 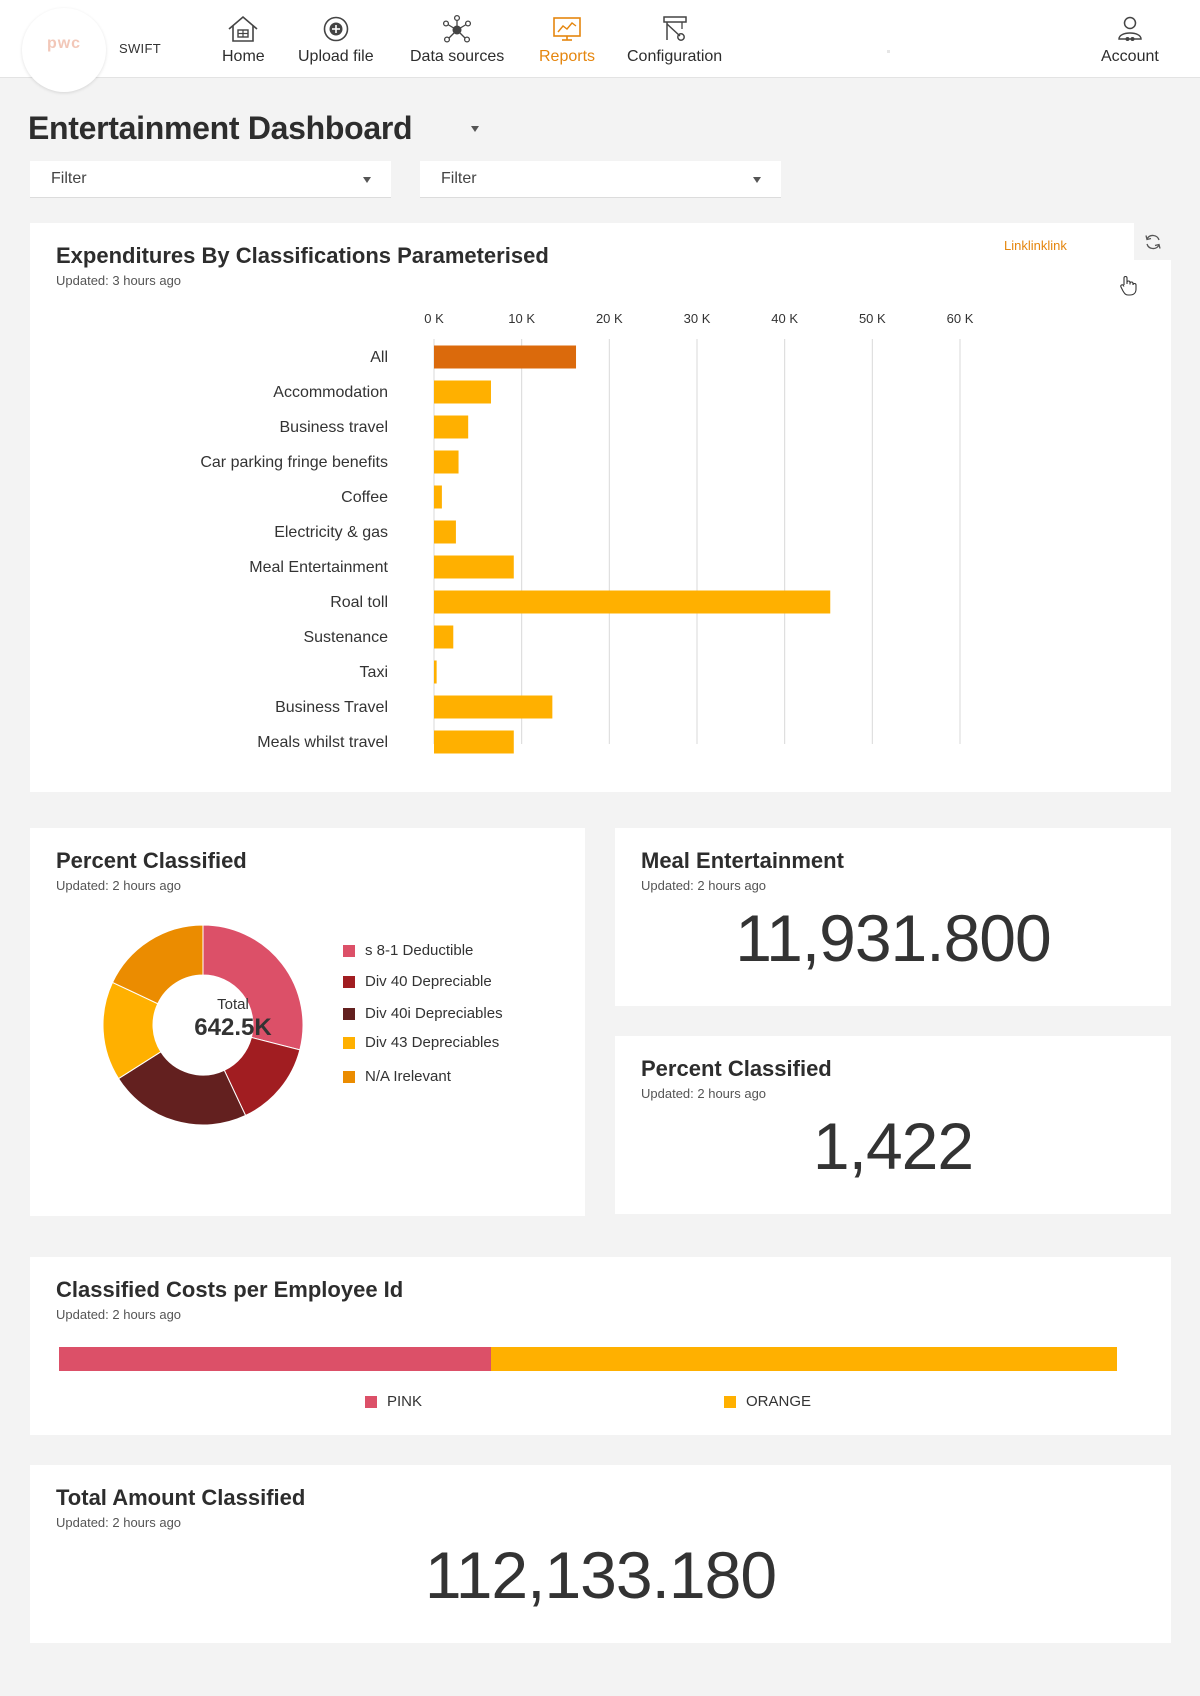 What do you see at coordinates (364, 497) in the screenshot?
I see `category-label: Coffee` at bounding box center [364, 497].